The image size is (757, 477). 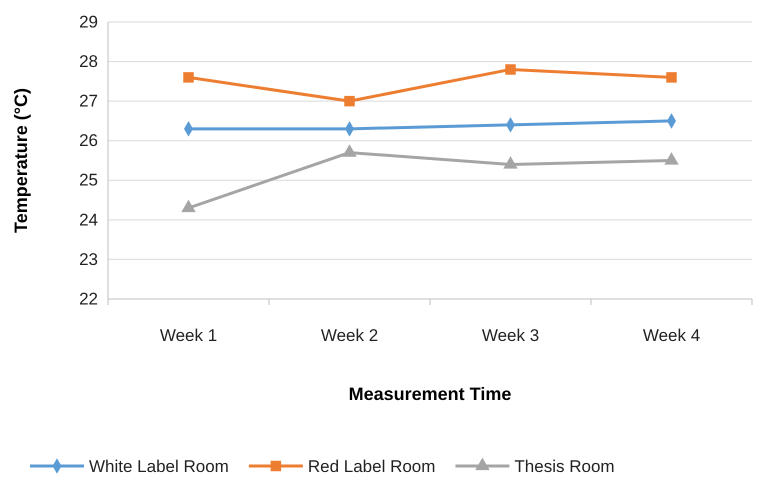 What do you see at coordinates (564, 466) in the screenshot?
I see `legend-label: Thesis Room` at bounding box center [564, 466].